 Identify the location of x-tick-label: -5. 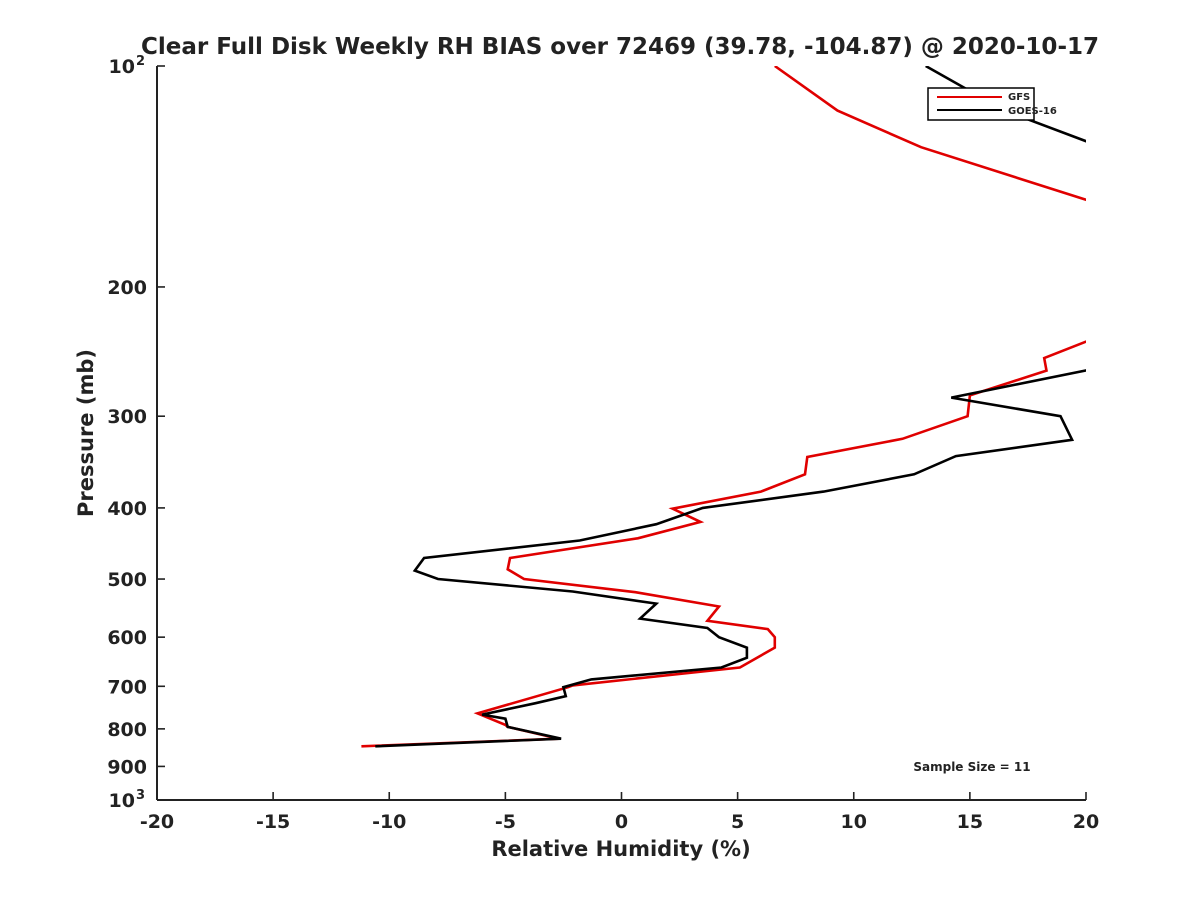
(505, 822).